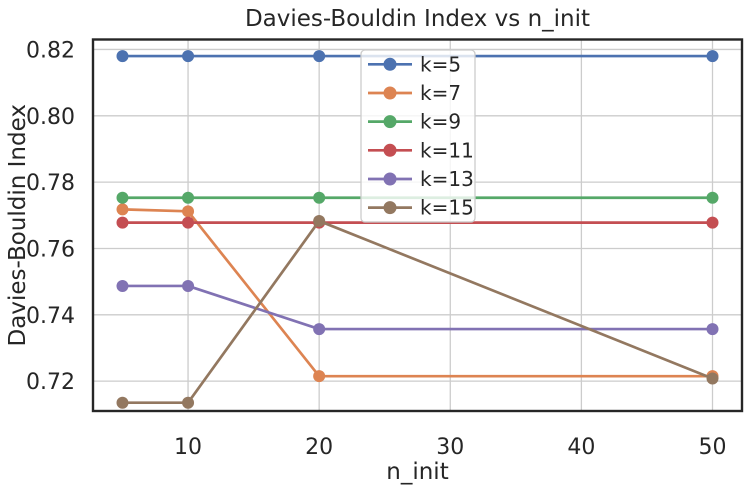  I want to click on legend-item-label: k=9, so click(440, 122).